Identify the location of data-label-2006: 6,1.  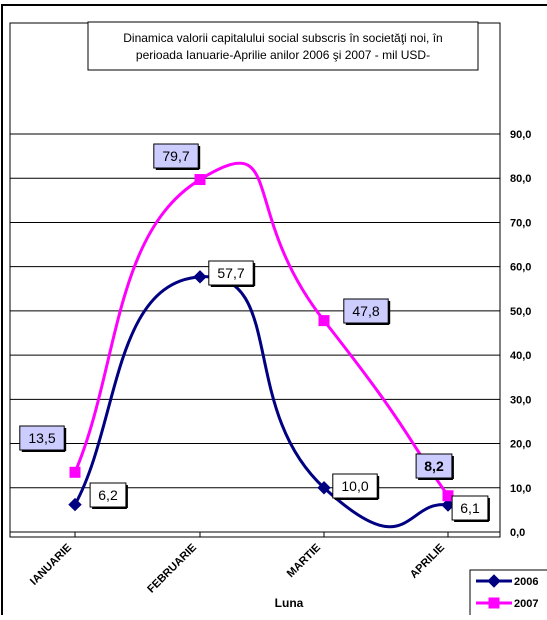
(470, 508).